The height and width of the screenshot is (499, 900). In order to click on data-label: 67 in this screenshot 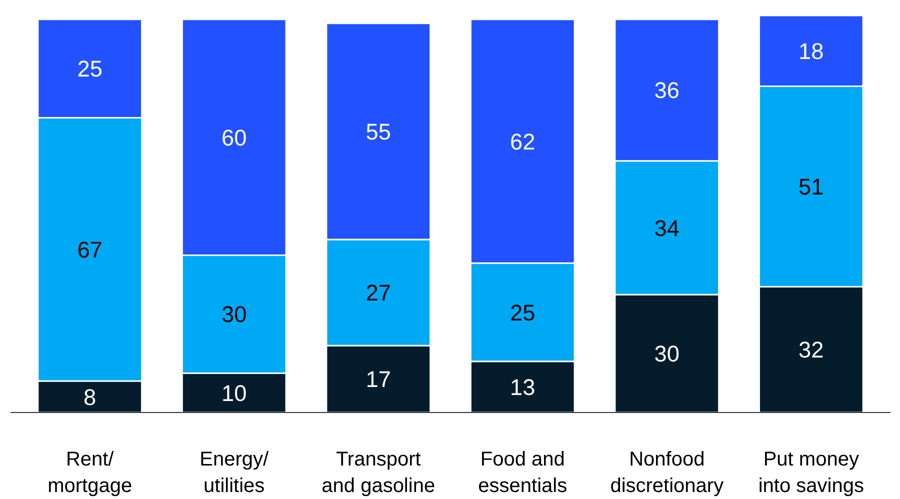, I will do `click(89, 249)`.